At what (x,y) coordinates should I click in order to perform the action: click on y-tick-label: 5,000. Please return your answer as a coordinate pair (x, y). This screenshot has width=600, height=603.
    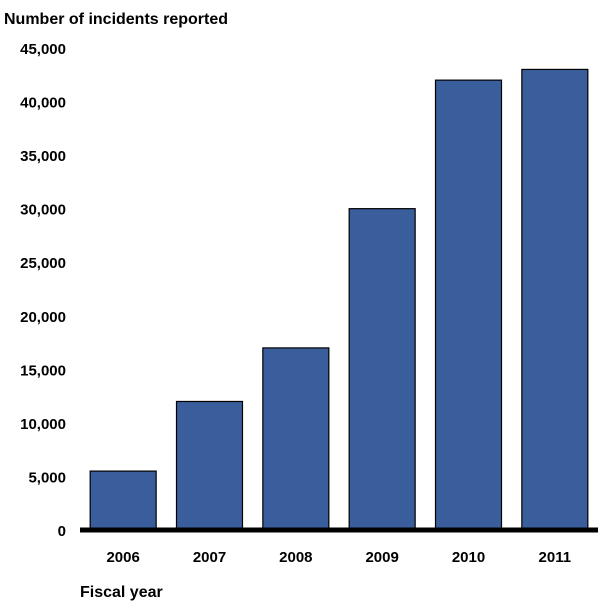
    Looking at the image, I should click on (47, 477).